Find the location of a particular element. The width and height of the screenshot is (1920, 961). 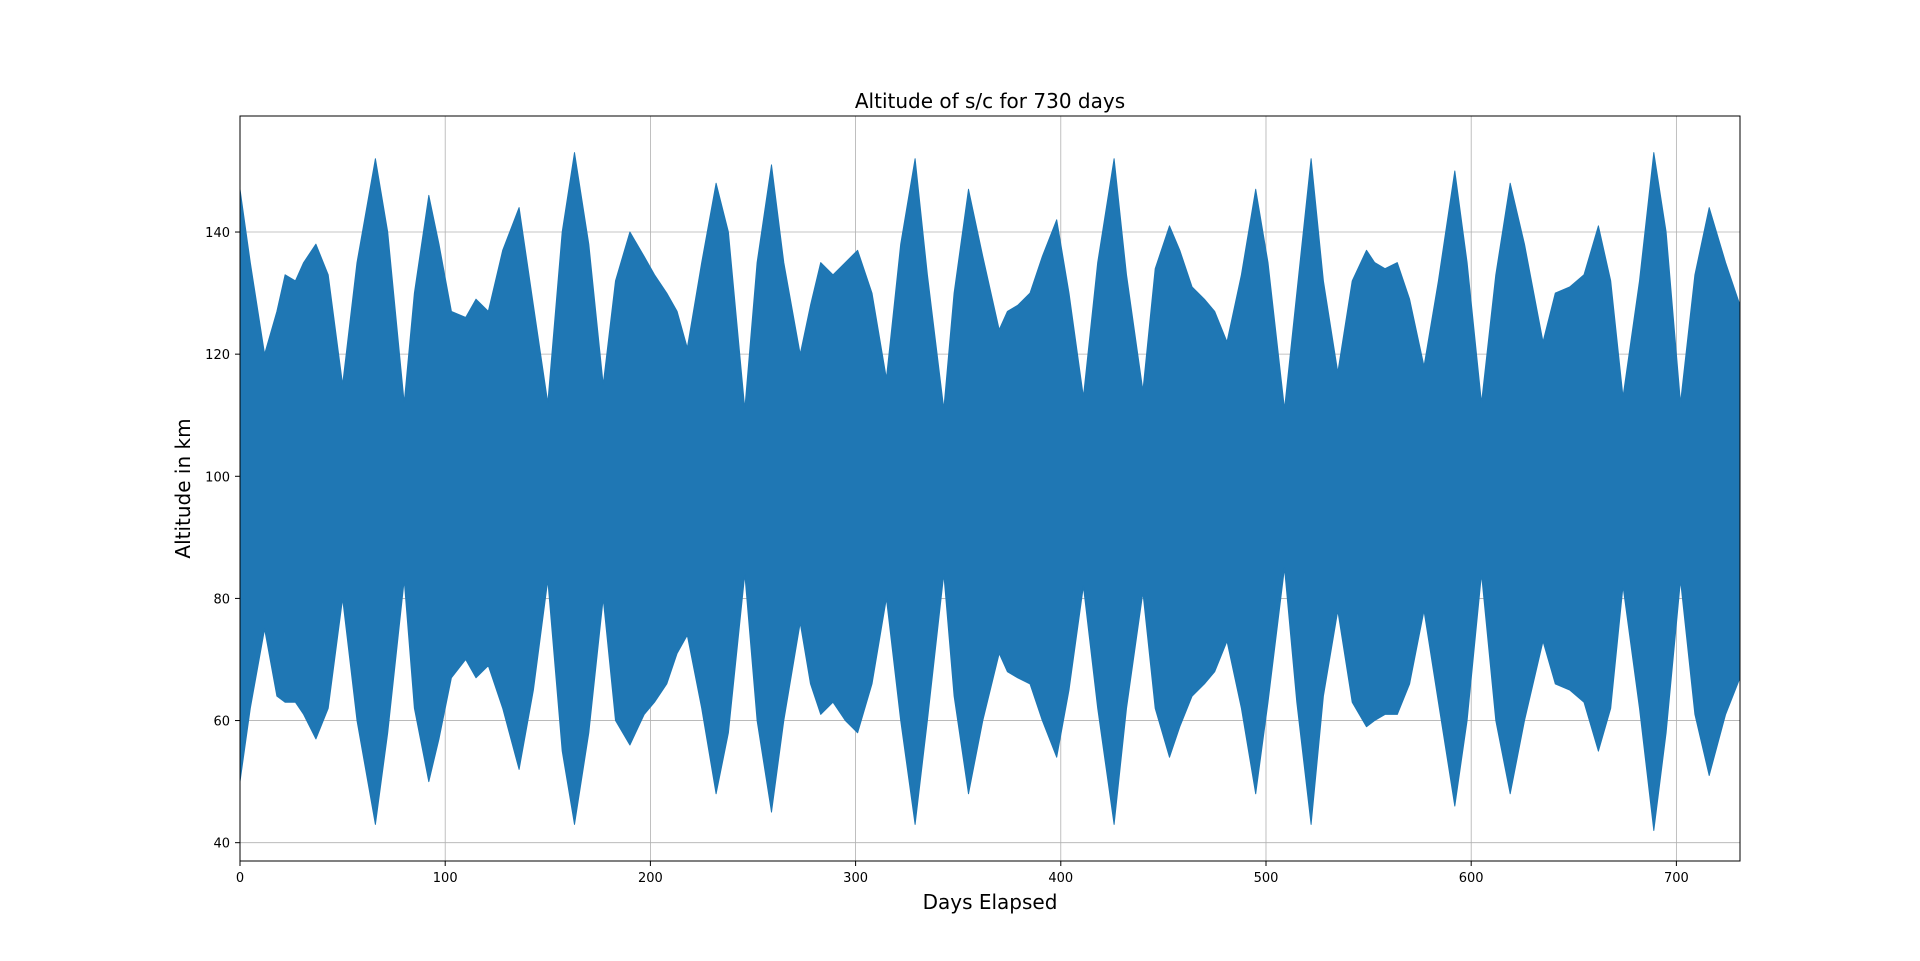

x-tick-label: 300 is located at coordinates (855, 878).